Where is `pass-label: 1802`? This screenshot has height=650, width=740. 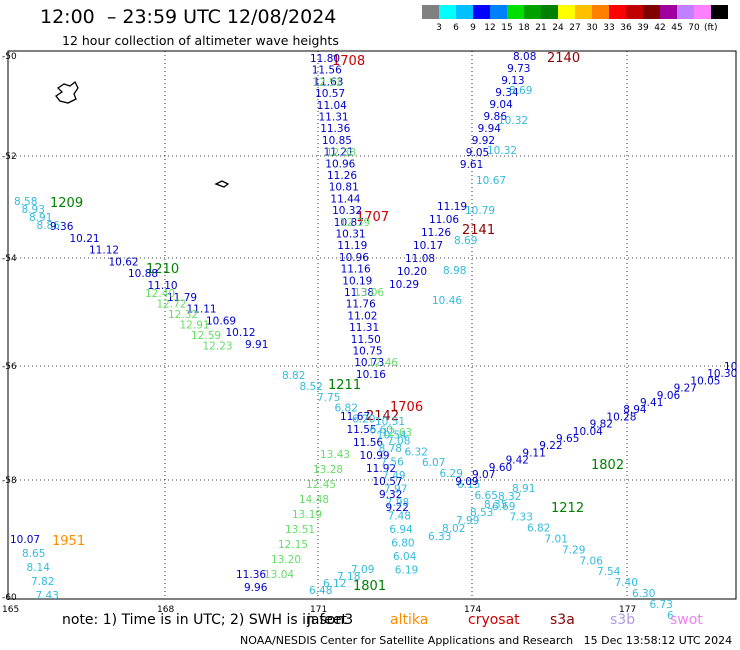
pass-label: 1802 is located at coordinates (607, 465).